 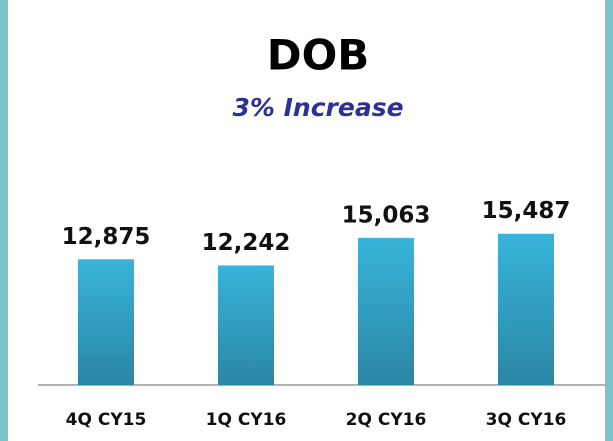 I want to click on data-label: 12,242, so click(x=246, y=243).